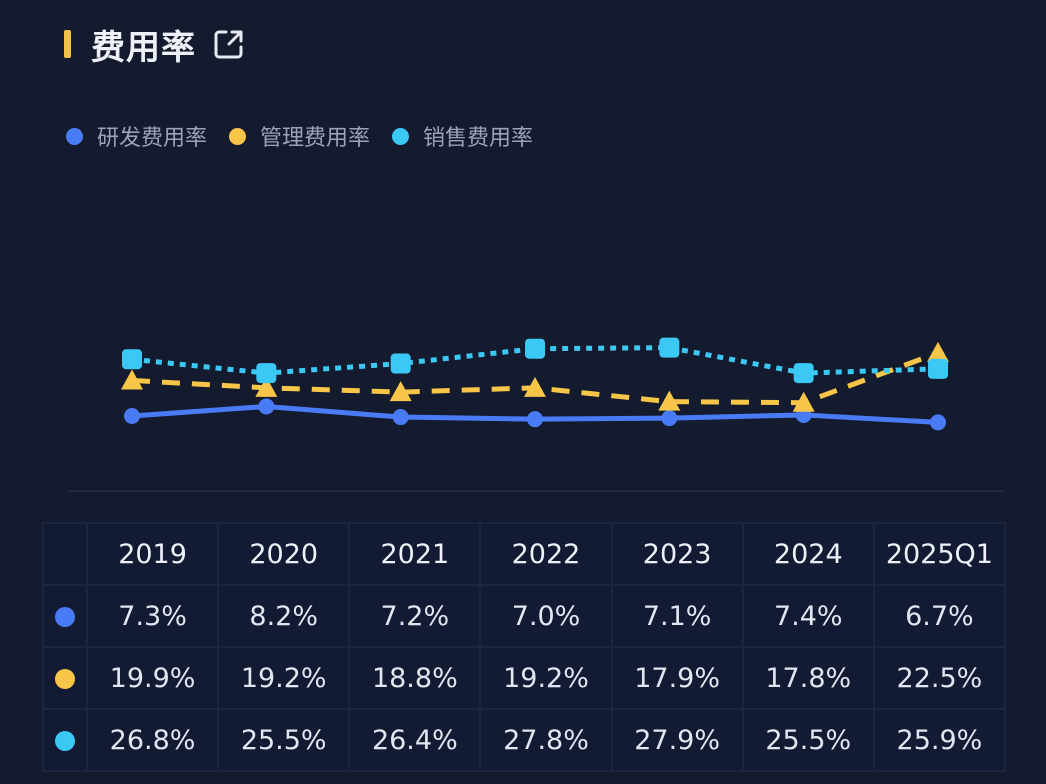  Describe the element at coordinates (808, 678) in the screenshot. I see `table-cell: 17.8%` at that location.